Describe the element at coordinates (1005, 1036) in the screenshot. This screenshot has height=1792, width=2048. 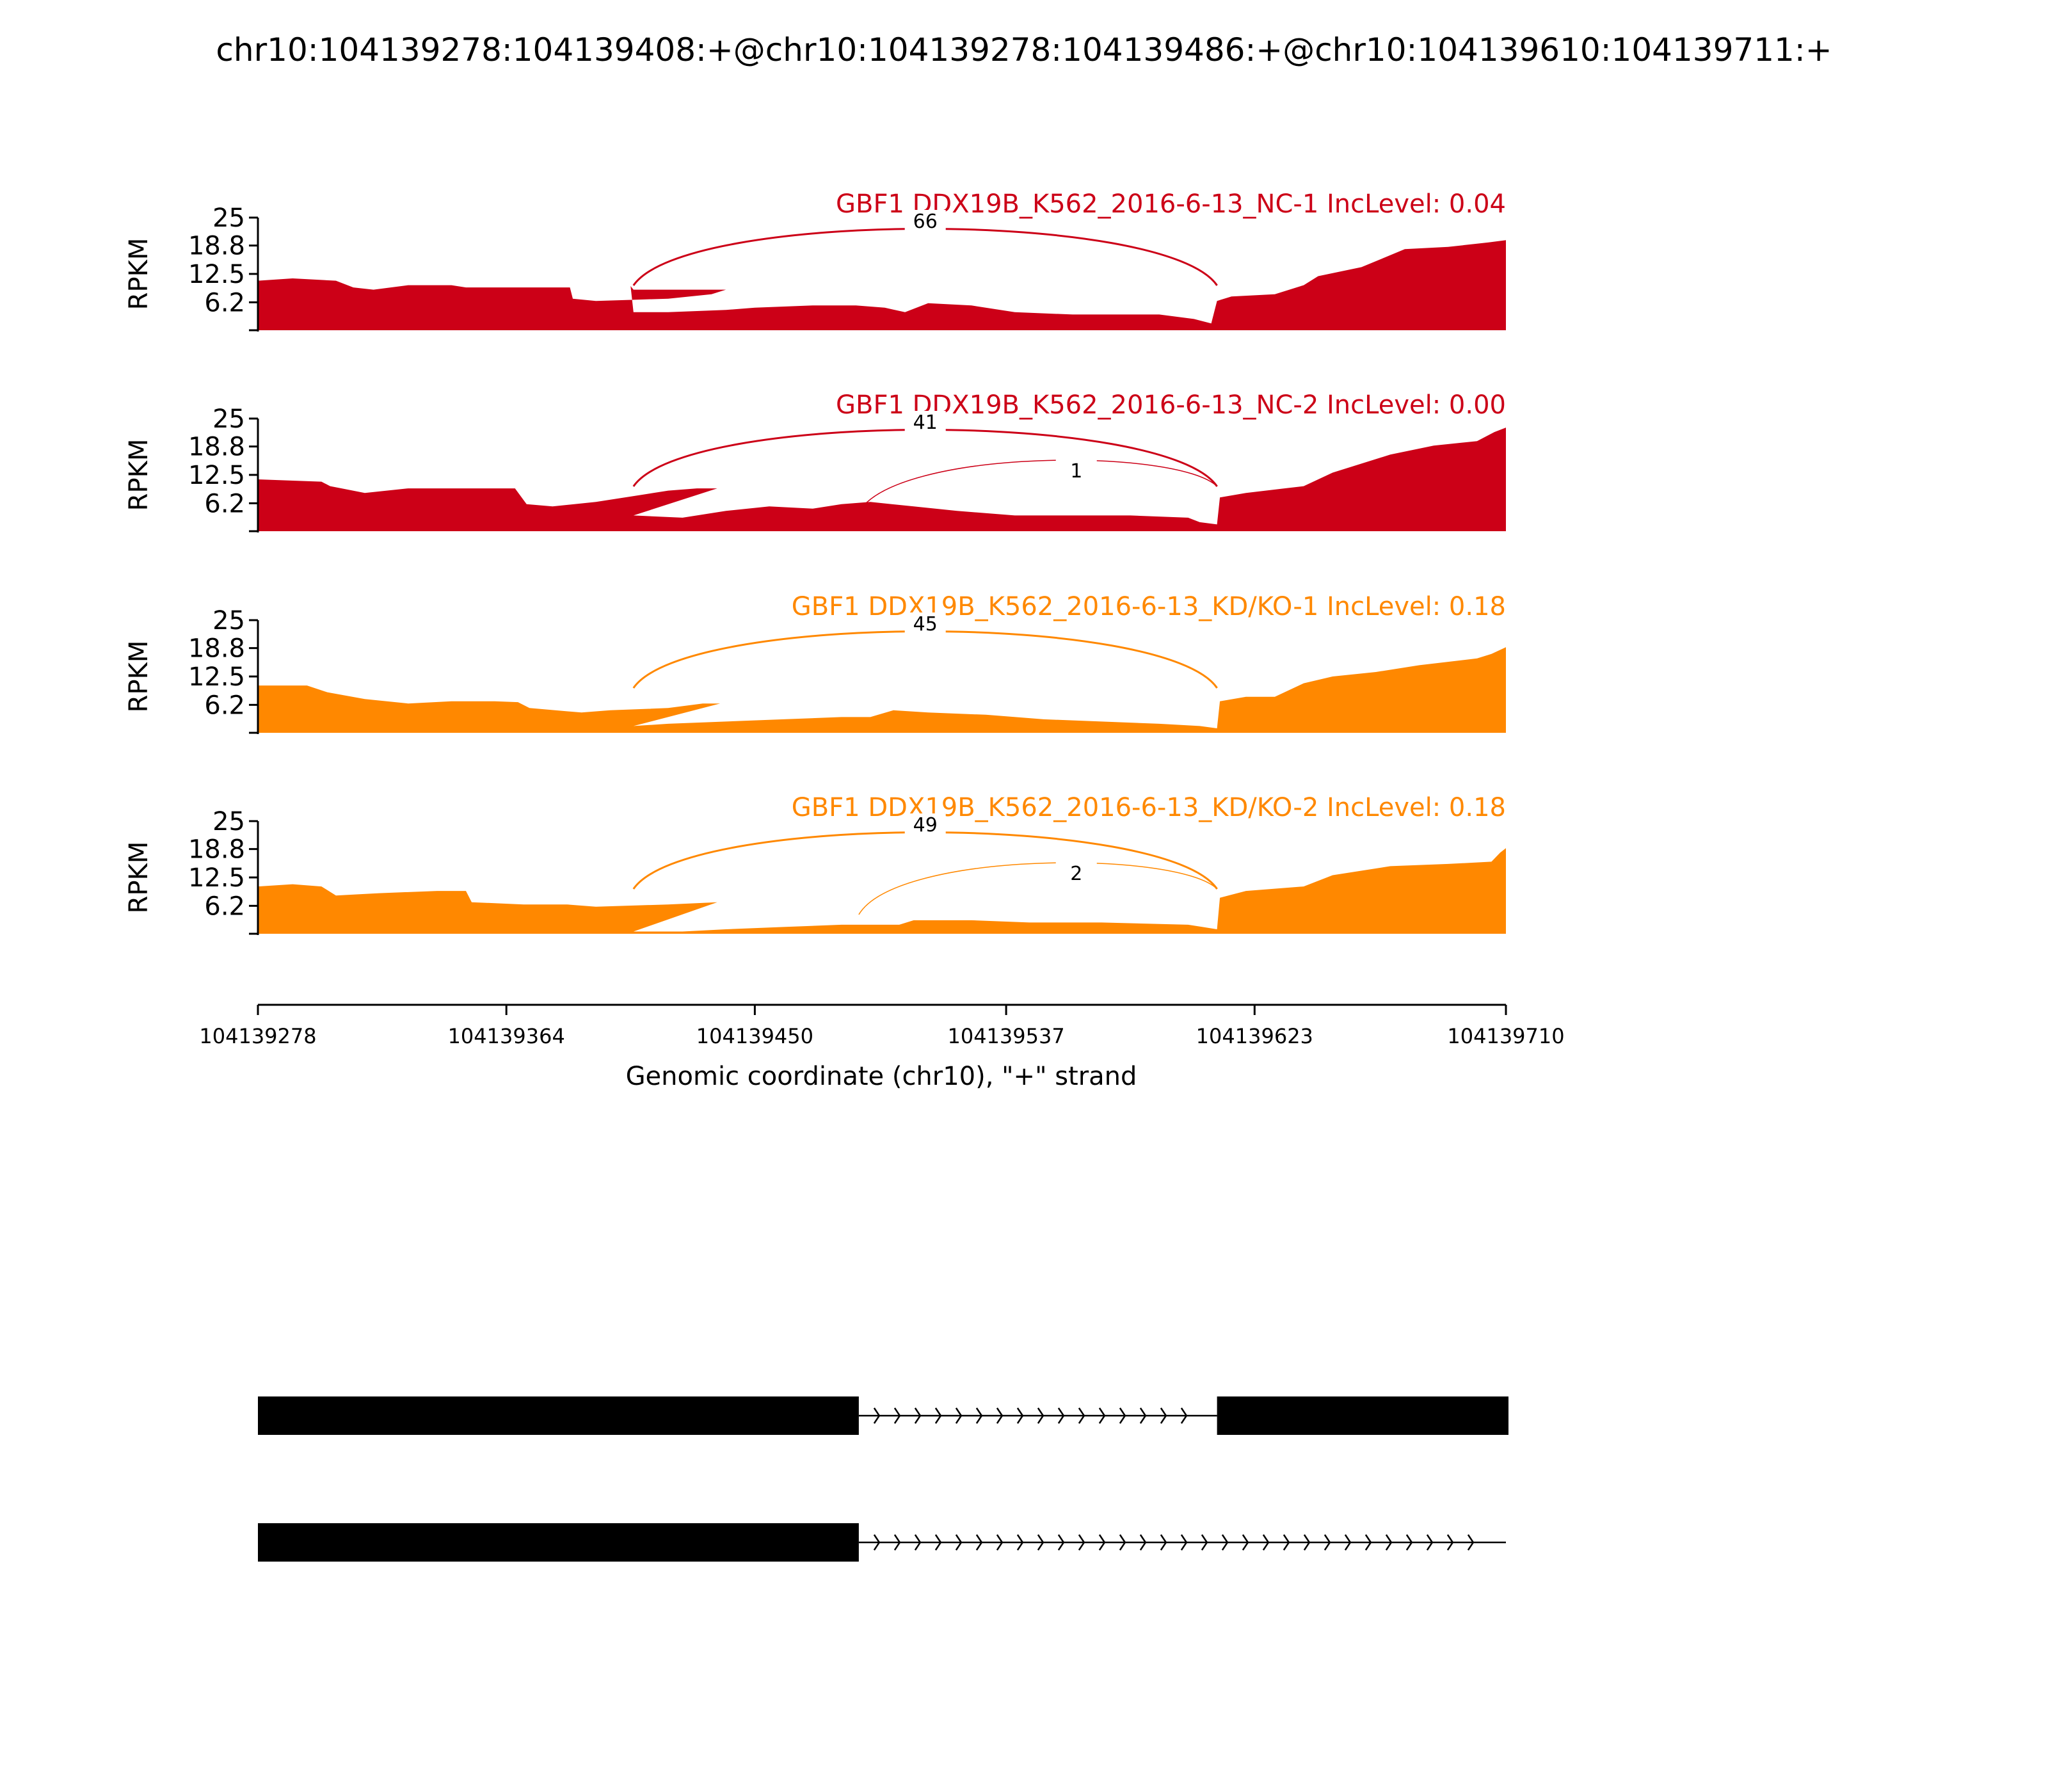
I see `x-tick-label: 104139537` at that location.